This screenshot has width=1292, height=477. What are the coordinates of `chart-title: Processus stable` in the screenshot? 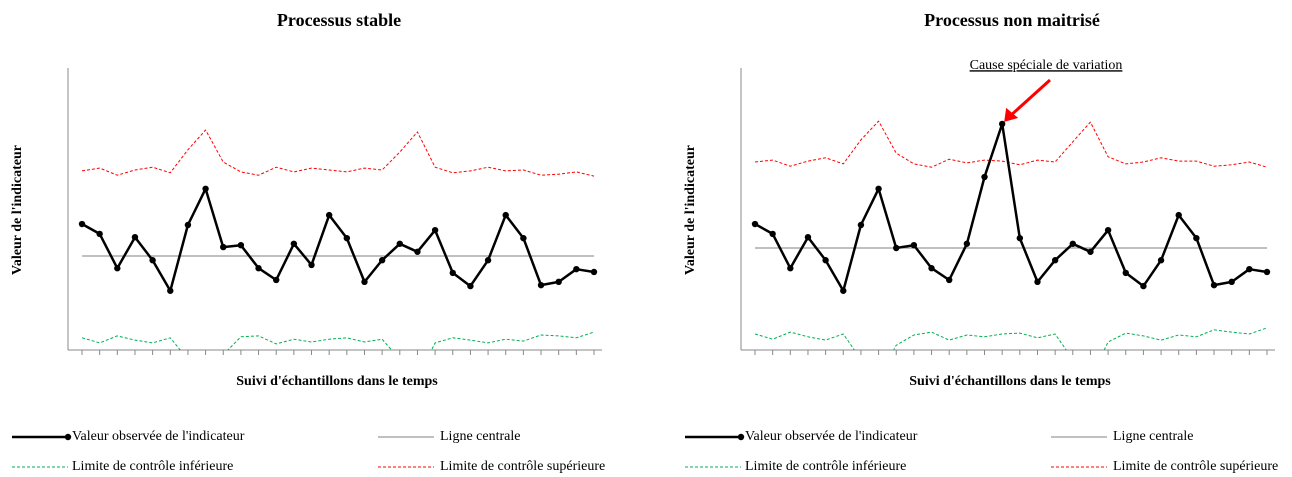 It's located at (339, 20).